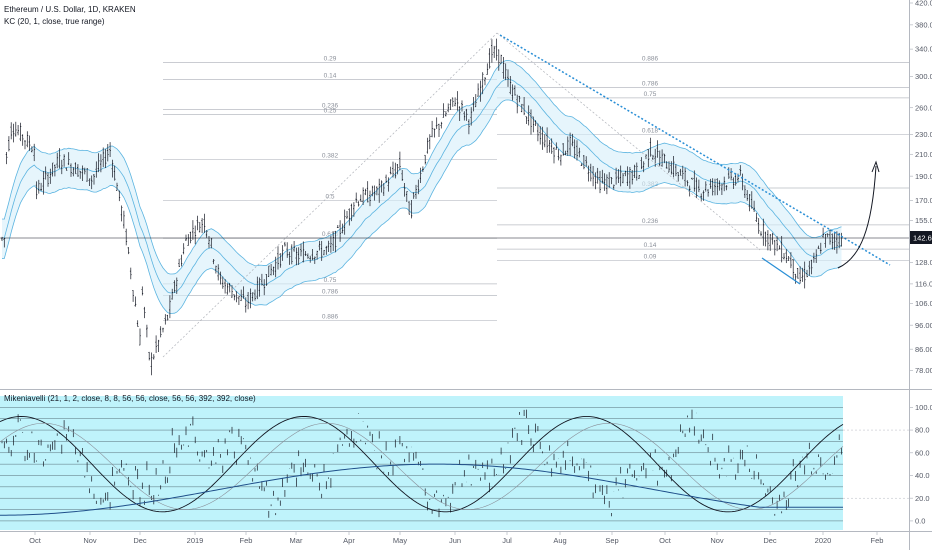 The image size is (932, 550). I want to click on price-tick-label: 78.00, so click(923, 370).